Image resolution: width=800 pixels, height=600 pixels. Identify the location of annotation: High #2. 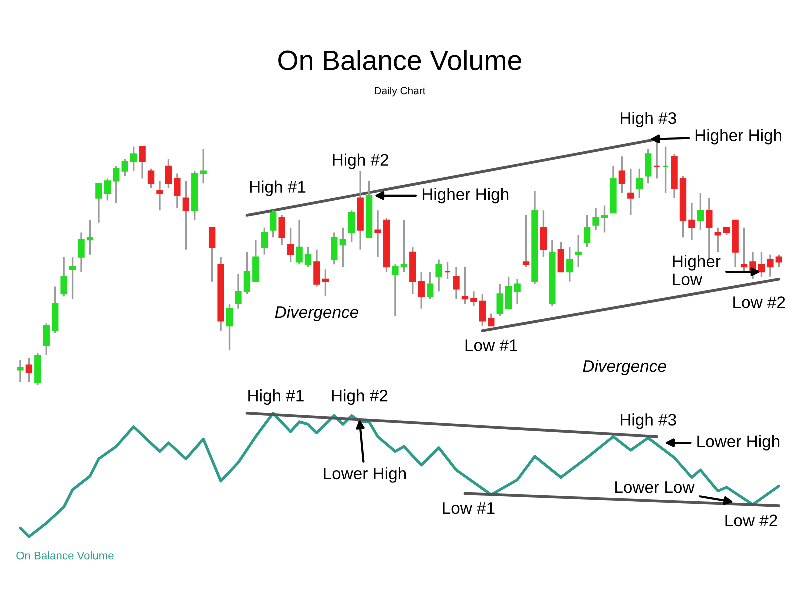
(360, 162).